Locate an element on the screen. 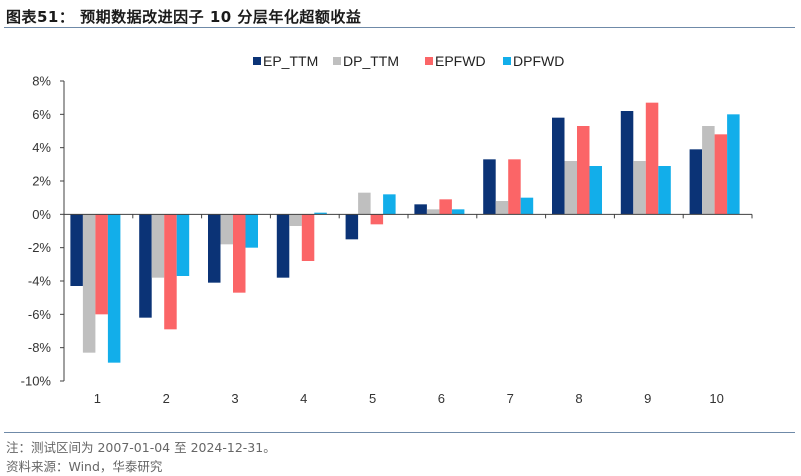 This screenshot has height=476, width=801. x-tick-label: 1 is located at coordinates (97, 398).